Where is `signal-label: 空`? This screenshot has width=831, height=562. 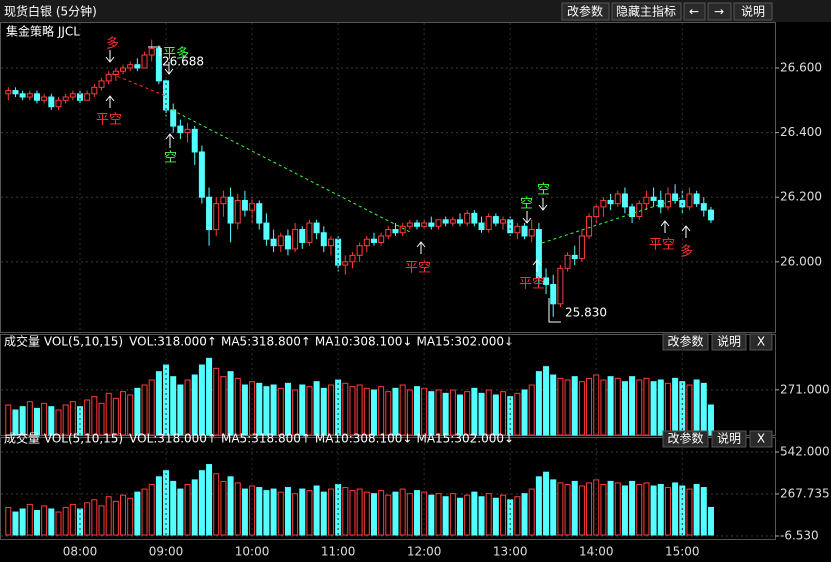 signal-label: 空 is located at coordinates (543, 190).